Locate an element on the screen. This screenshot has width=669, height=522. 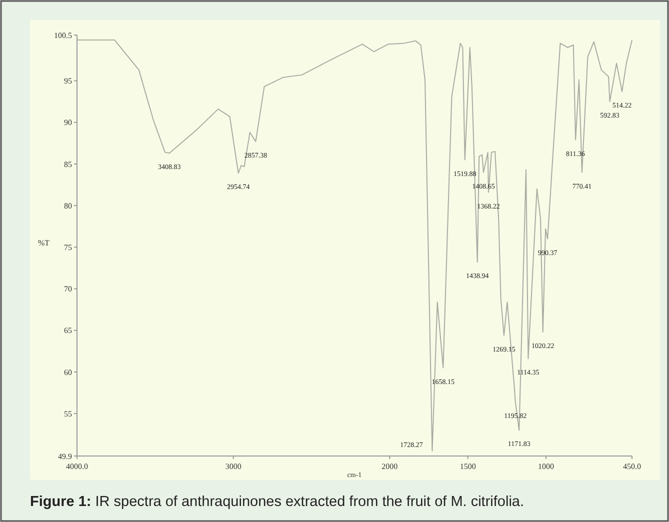
x-tick-label: 450.0 is located at coordinates (632, 466).